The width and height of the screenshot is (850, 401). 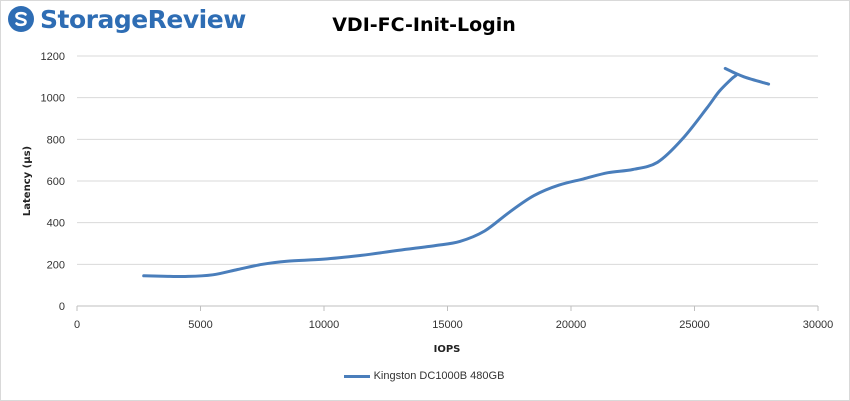 I want to click on x-axis-ticks: 0 5000 10000 15000 20000 25000 30000, so click(x=453, y=318).